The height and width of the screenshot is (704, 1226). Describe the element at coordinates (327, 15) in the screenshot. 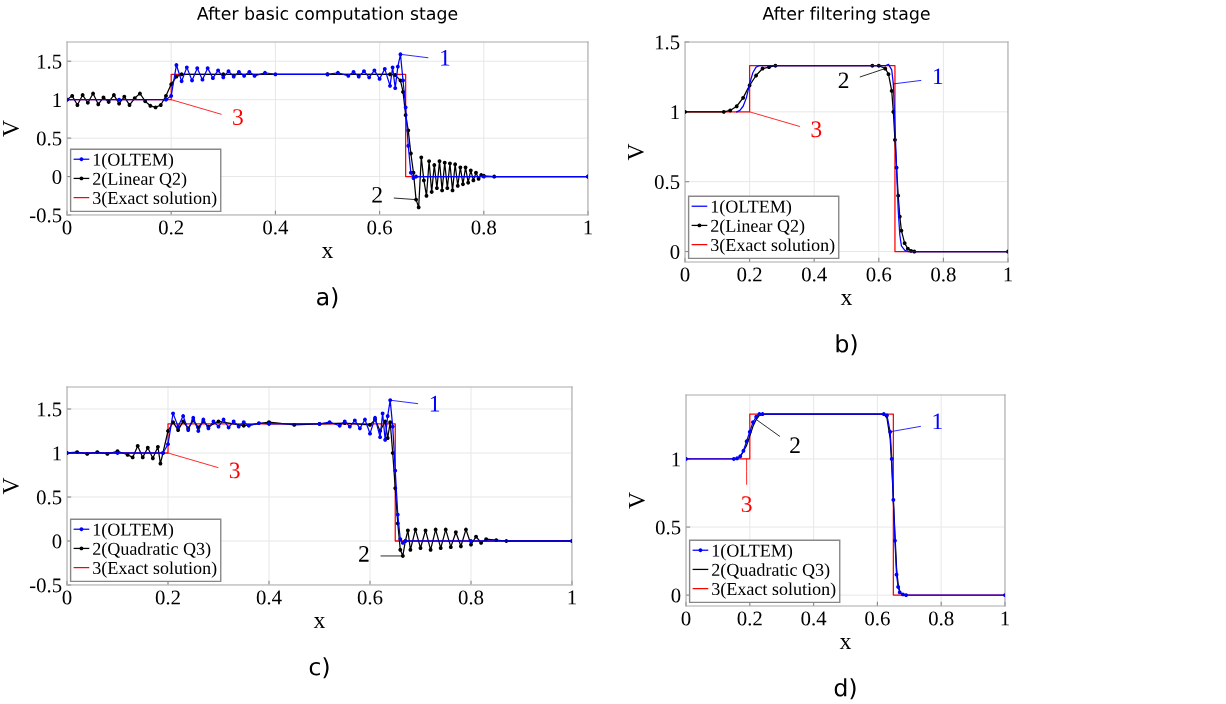

I see `chart-title: After basic computation stage` at that location.